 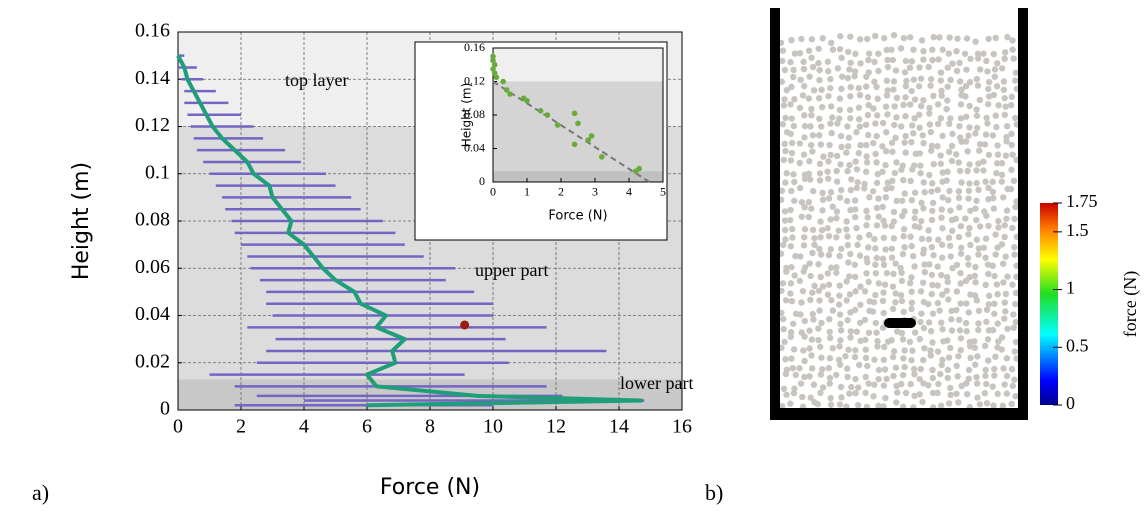 I want to click on annotation: lower part, so click(x=656, y=383).